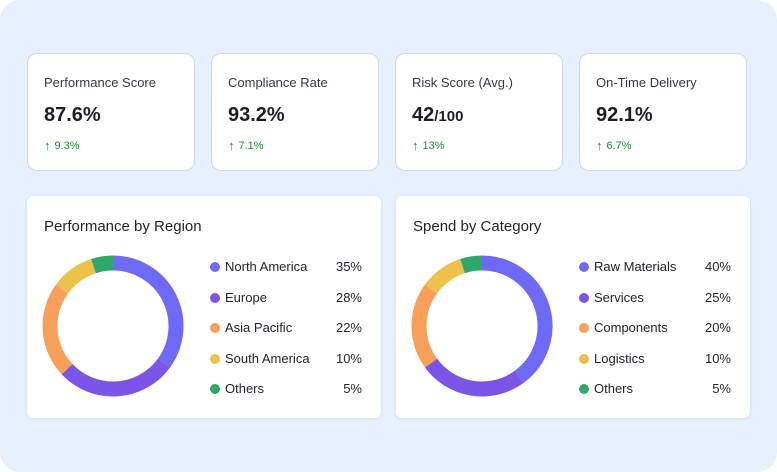 The height and width of the screenshot is (472, 777). I want to click on kpi-delta: ↑ 13%, so click(428, 145).